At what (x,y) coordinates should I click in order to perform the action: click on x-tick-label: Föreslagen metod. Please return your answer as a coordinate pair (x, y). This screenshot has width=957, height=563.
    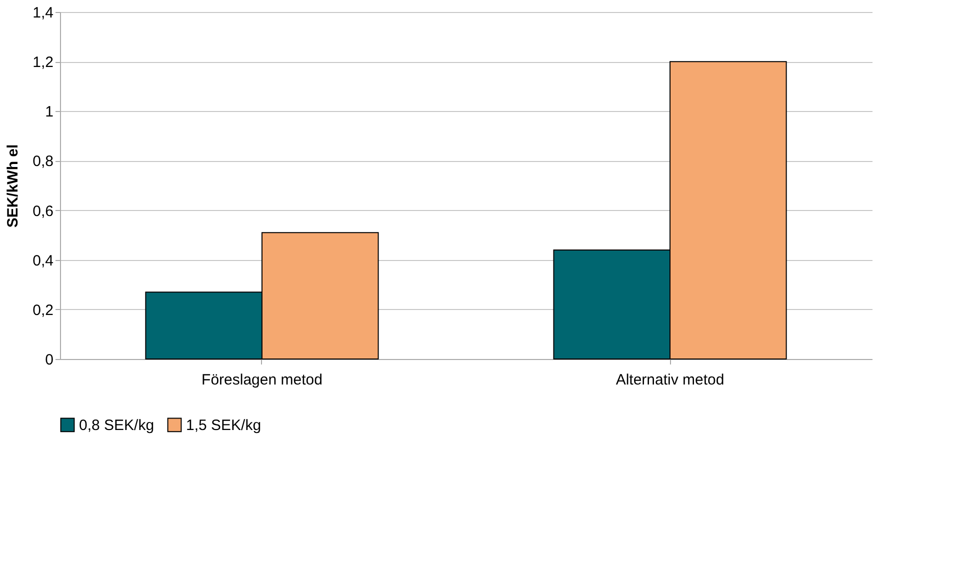
    Looking at the image, I should click on (262, 380).